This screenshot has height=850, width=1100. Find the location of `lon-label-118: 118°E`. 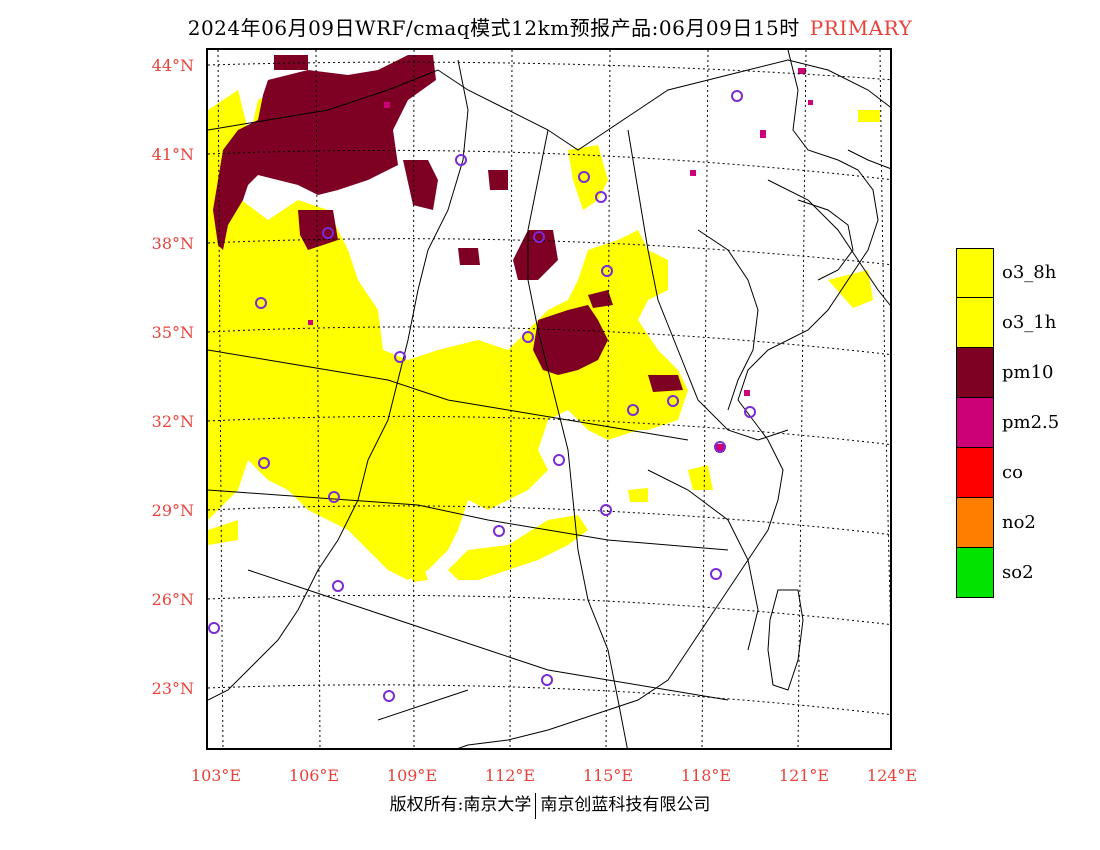

lon-label-118: 118°E is located at coordinates (706, 775).